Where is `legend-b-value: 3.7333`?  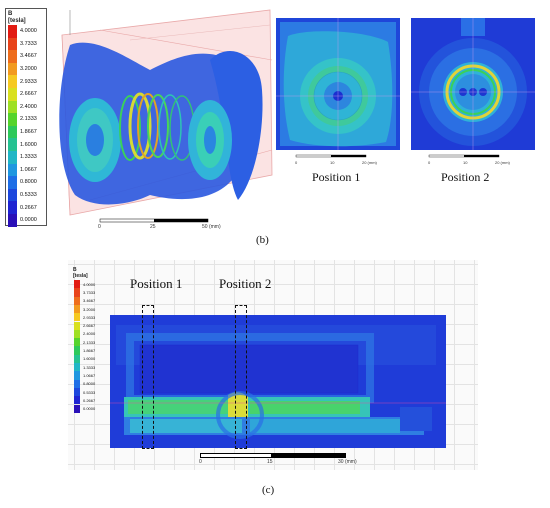 legend-b-value: 3.7333 is located at coordinates (28, 43).